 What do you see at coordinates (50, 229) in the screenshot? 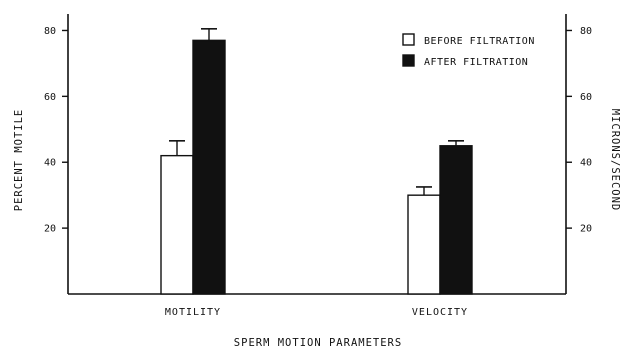
I see `left-y-tick-label: 20` at bounding box center [50, 229].